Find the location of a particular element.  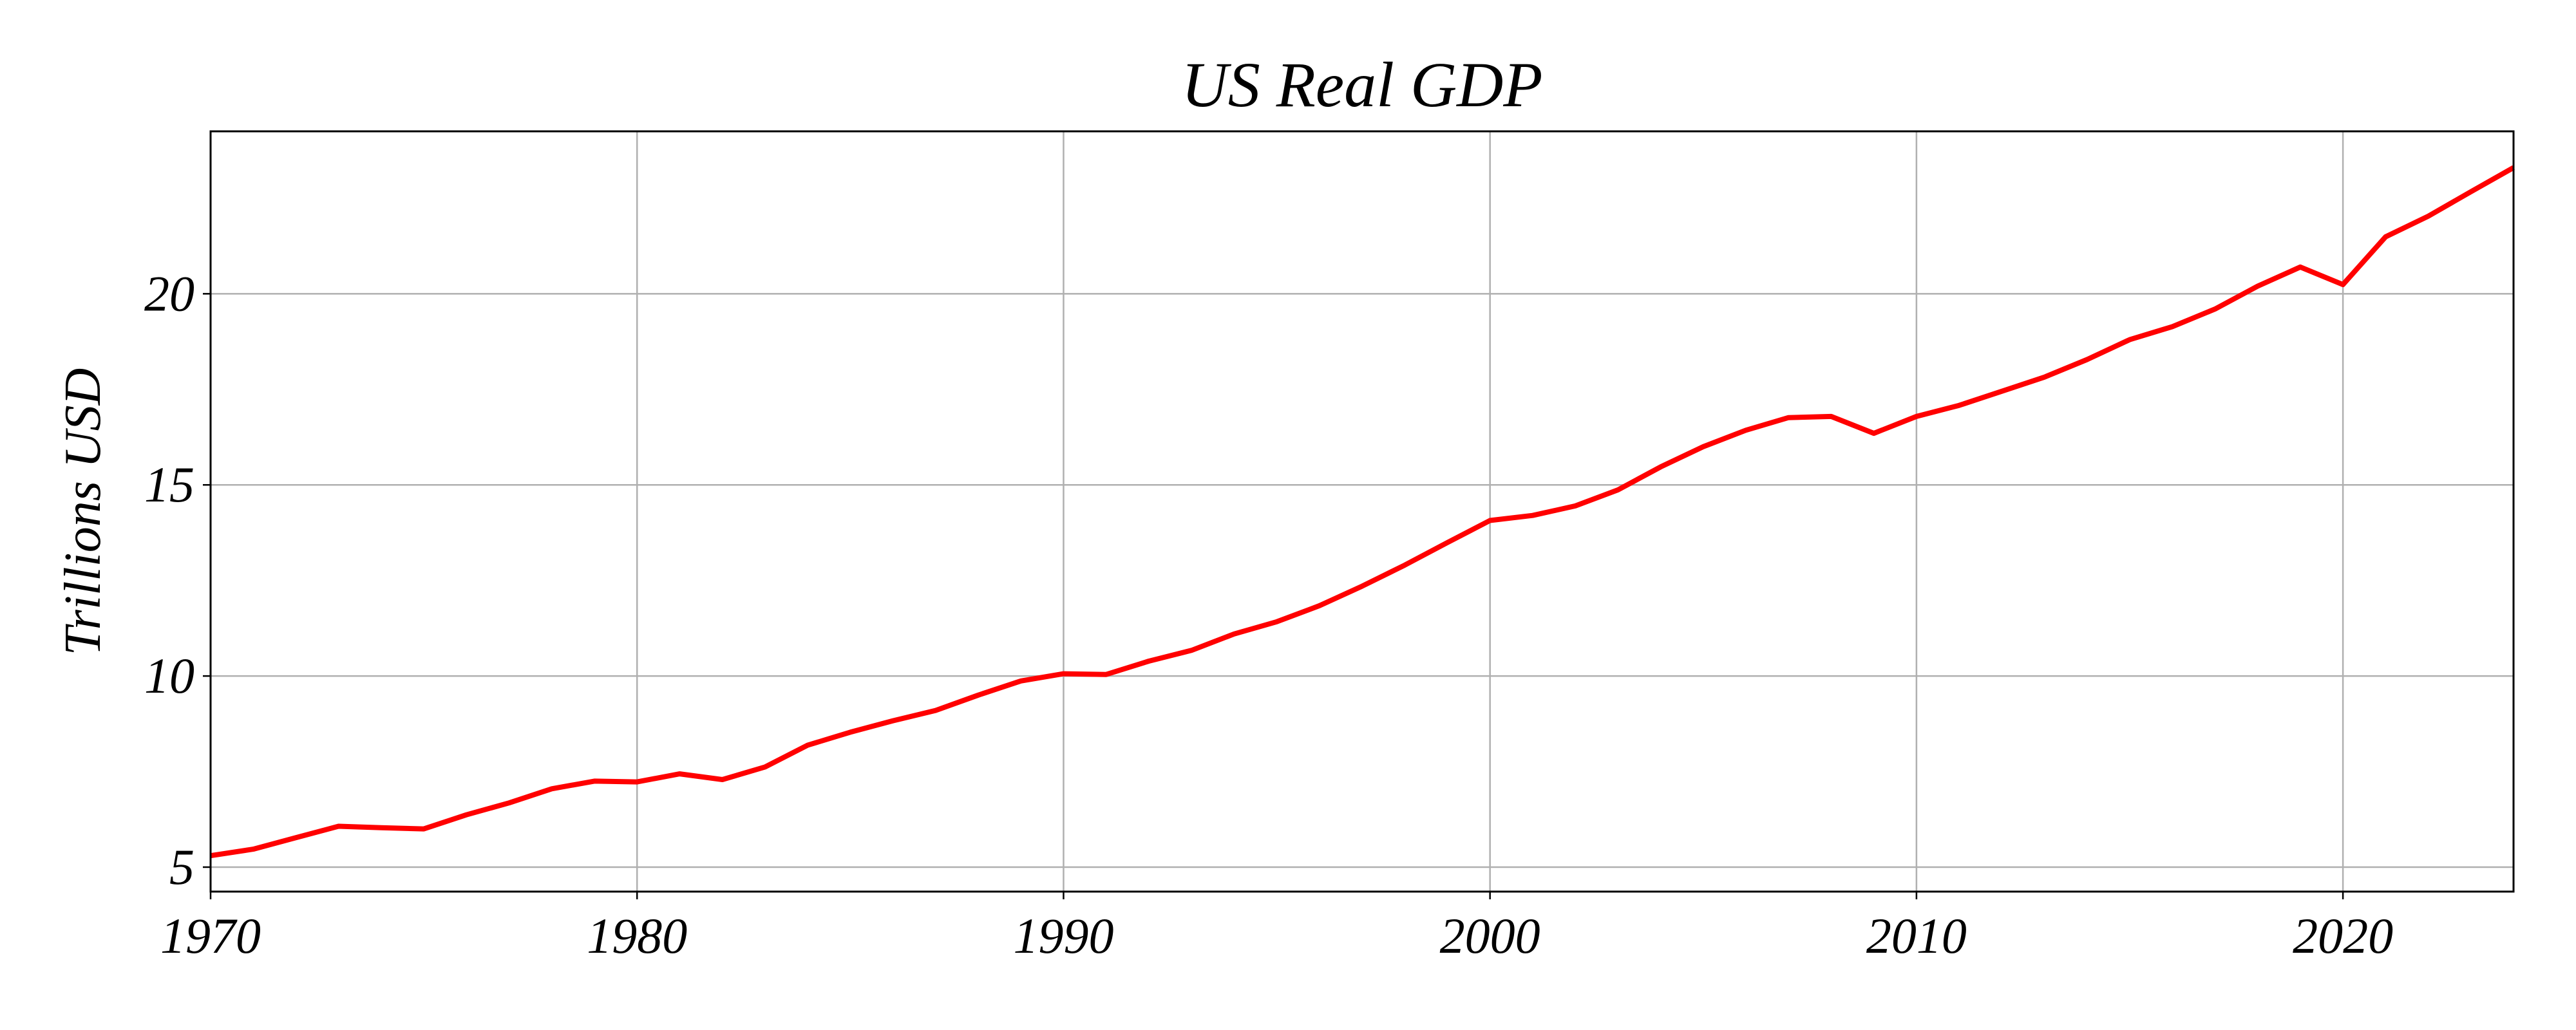

y-tick-label: 20 is located at coordinates (169, 293).